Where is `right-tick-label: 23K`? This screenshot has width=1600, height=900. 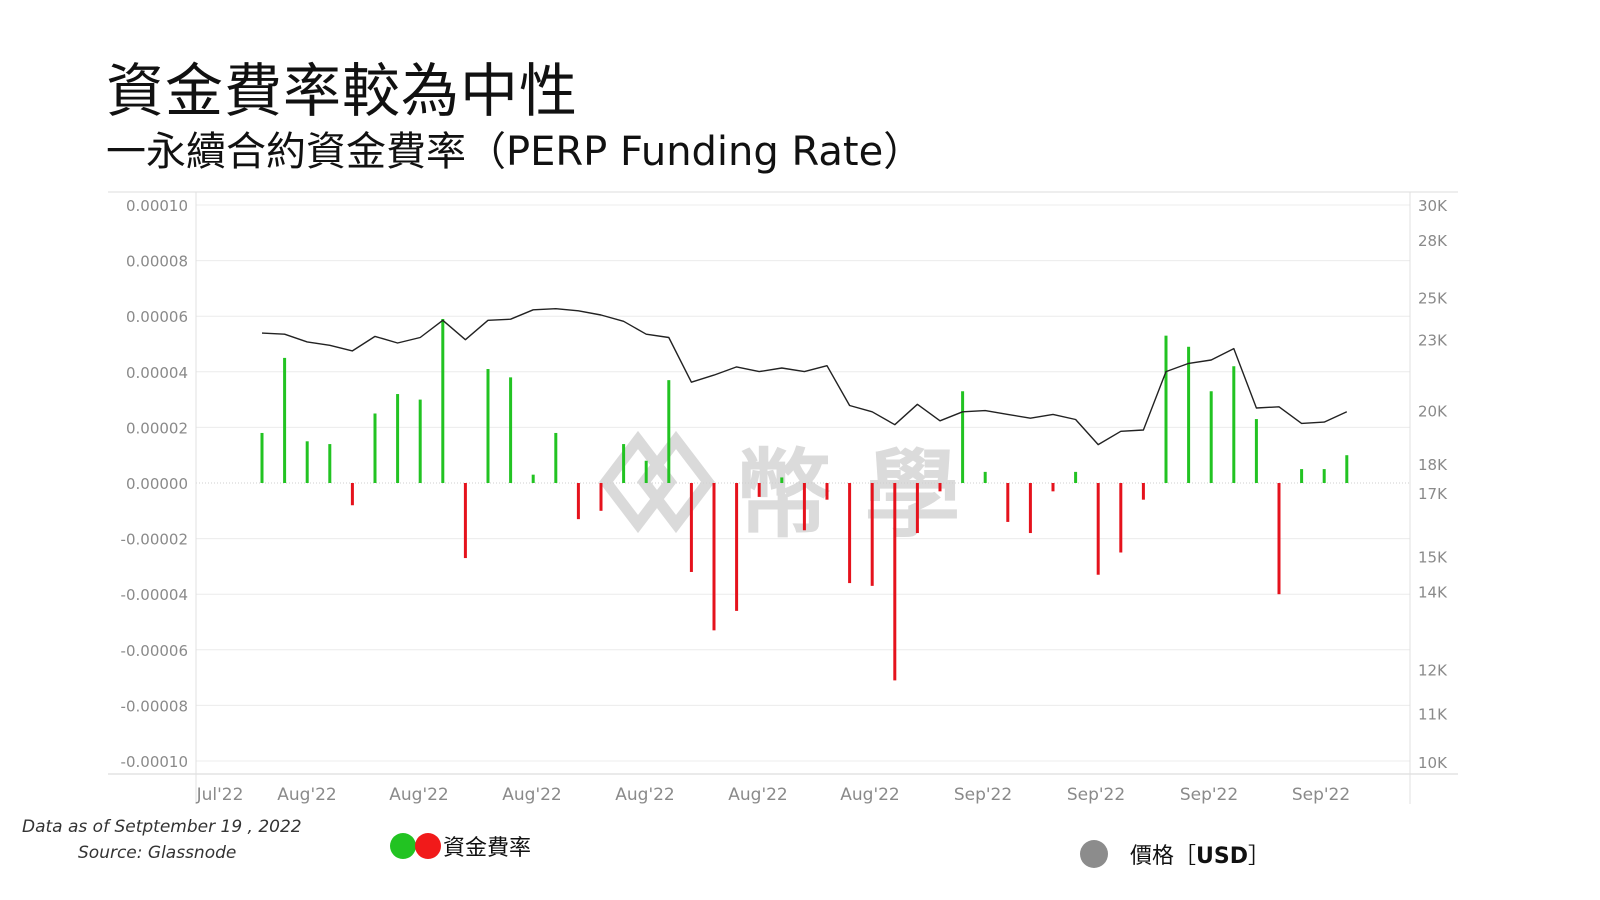
right-tick-label: 23K is located at coordinates (1433, 341).